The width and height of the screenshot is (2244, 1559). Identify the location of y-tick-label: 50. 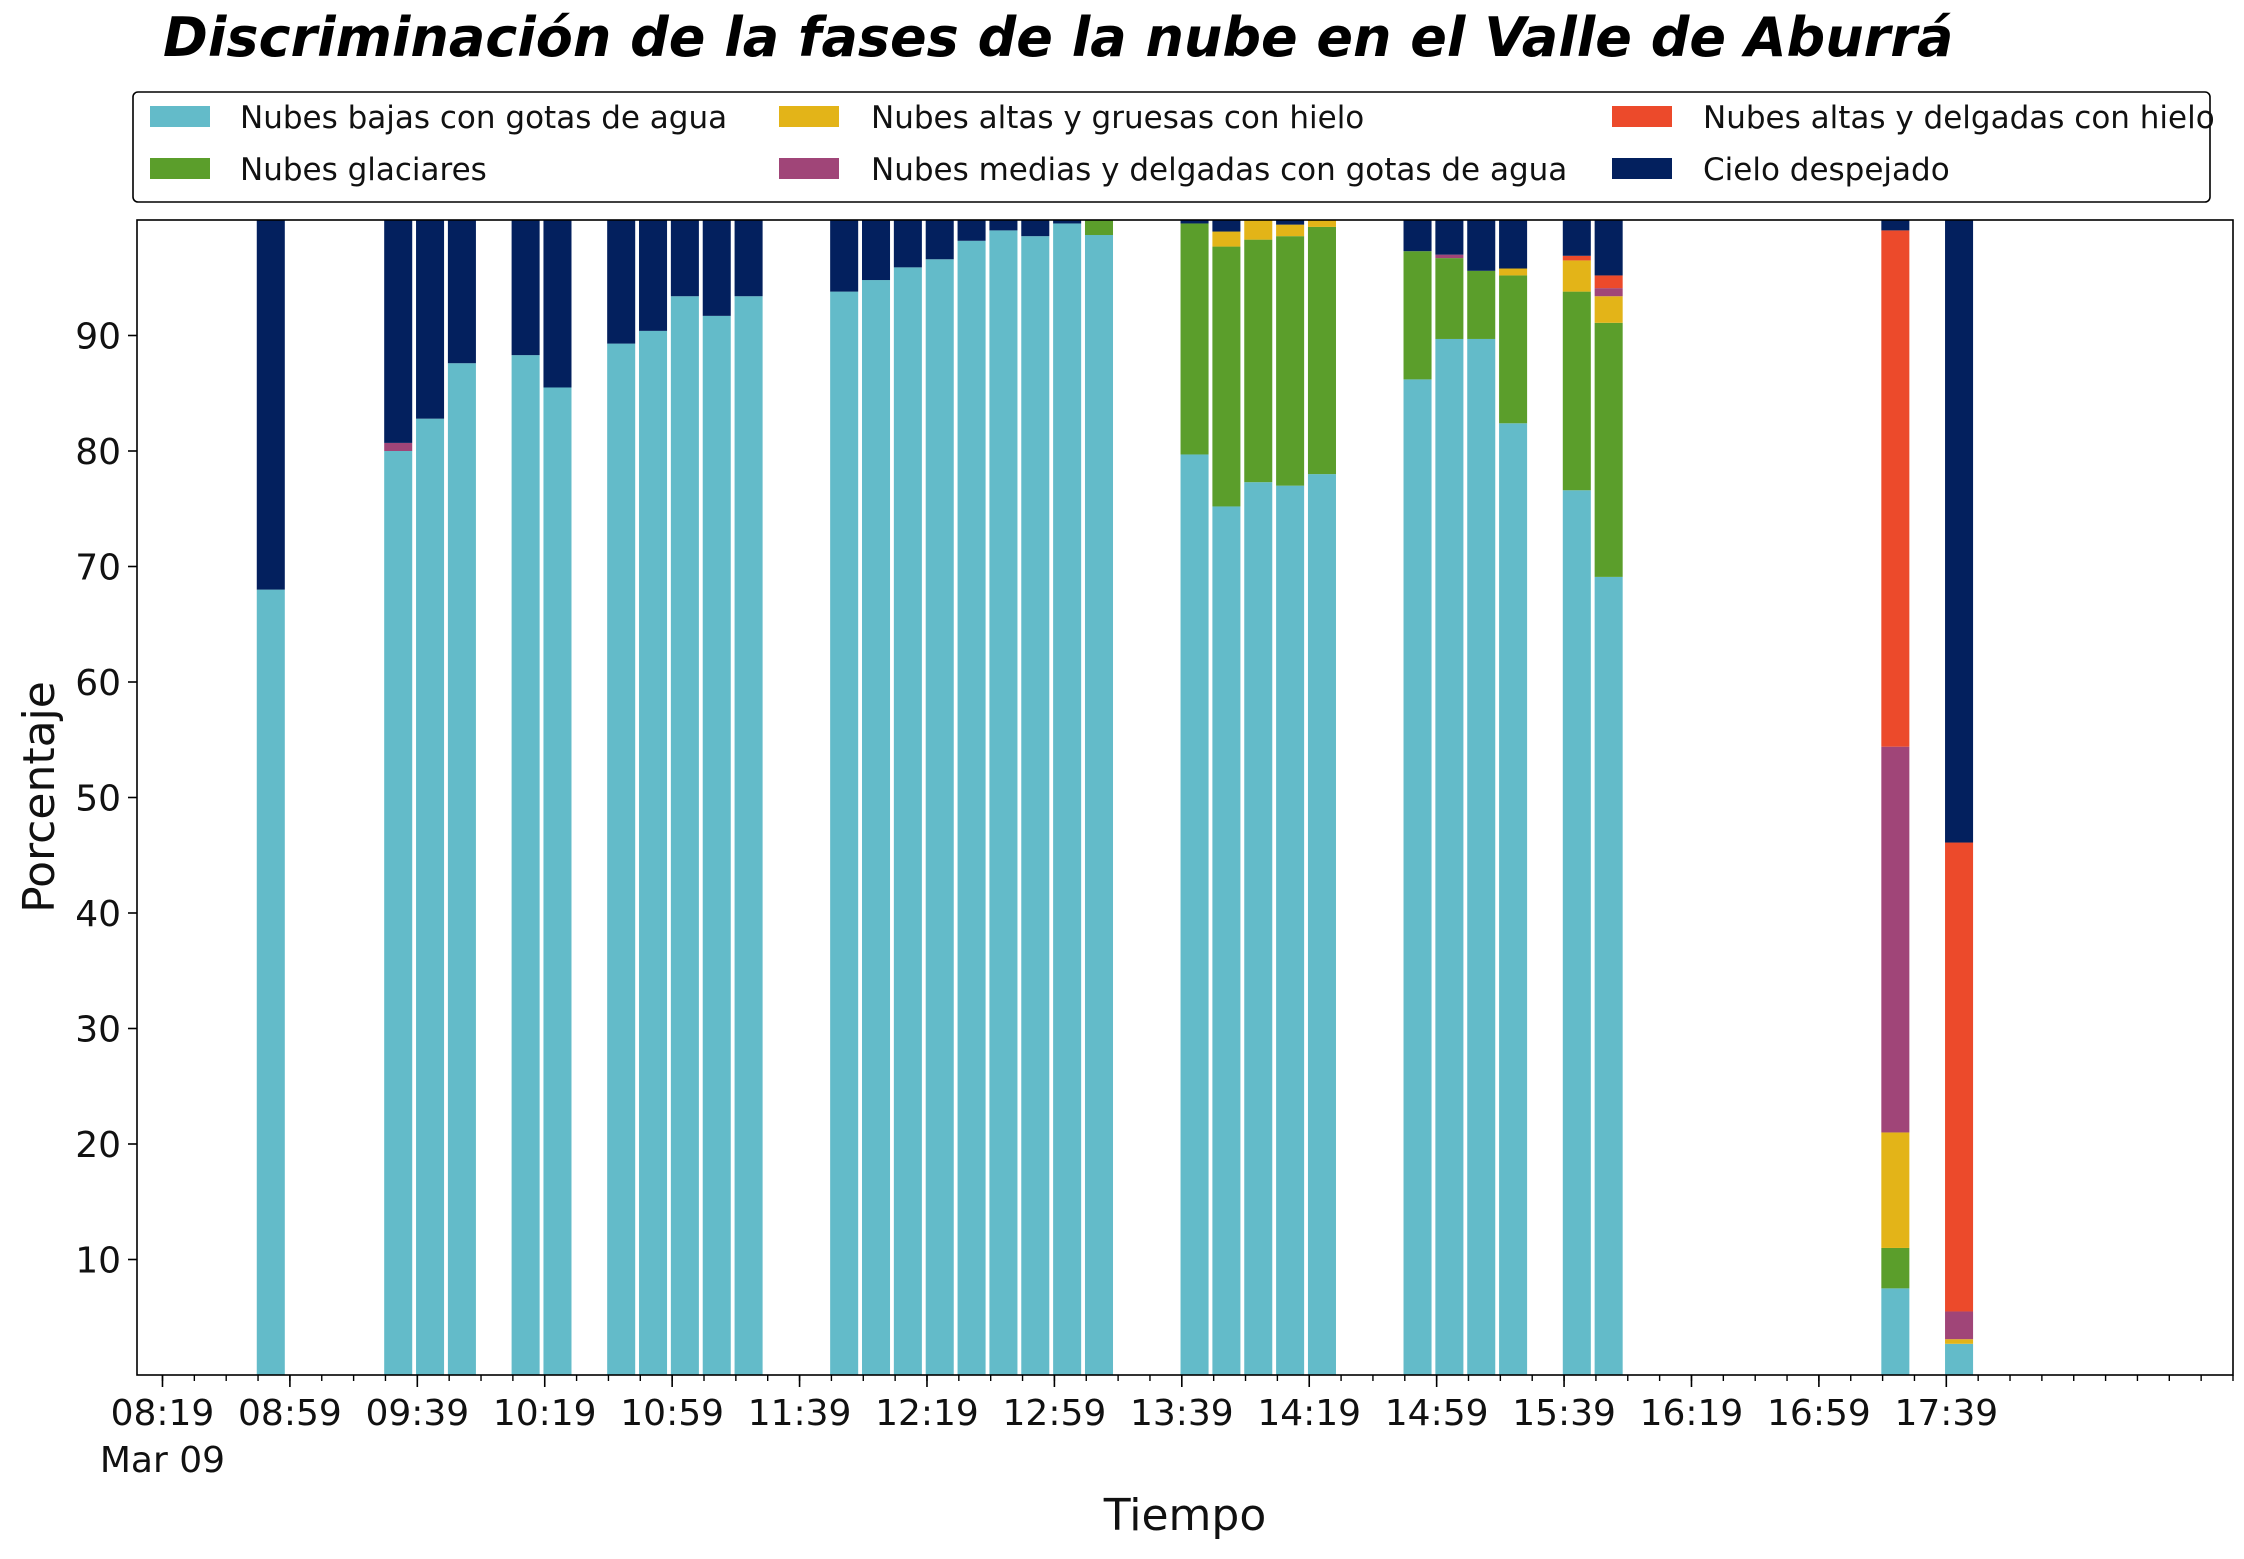
(98, 799).